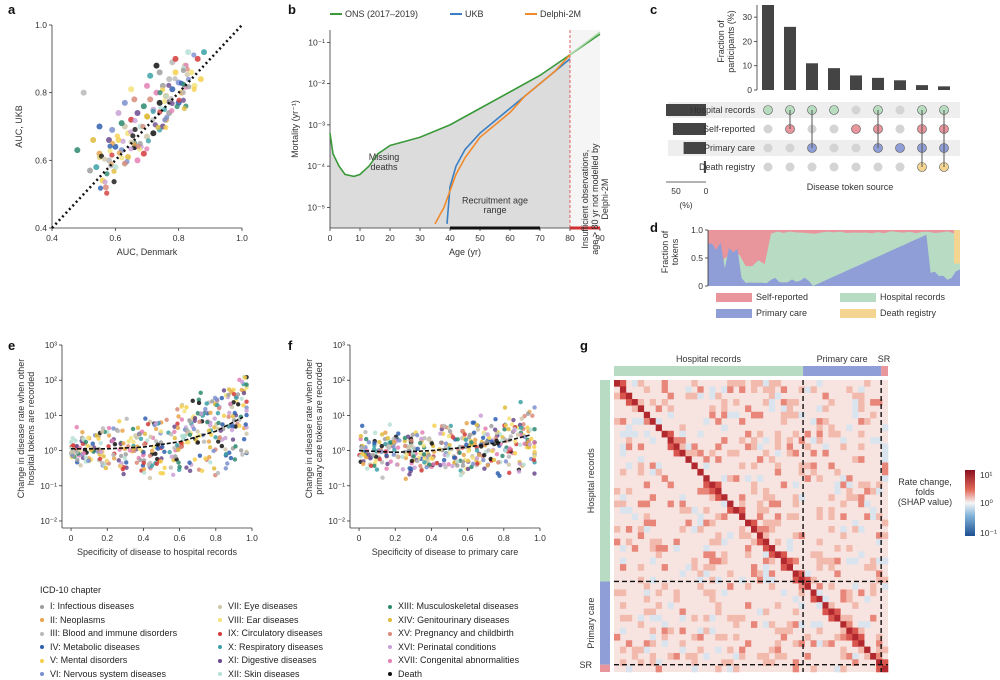 This screenshot has height=680, width=1000. I want to click on x-tick-label: 1.0, so click(540, 538).